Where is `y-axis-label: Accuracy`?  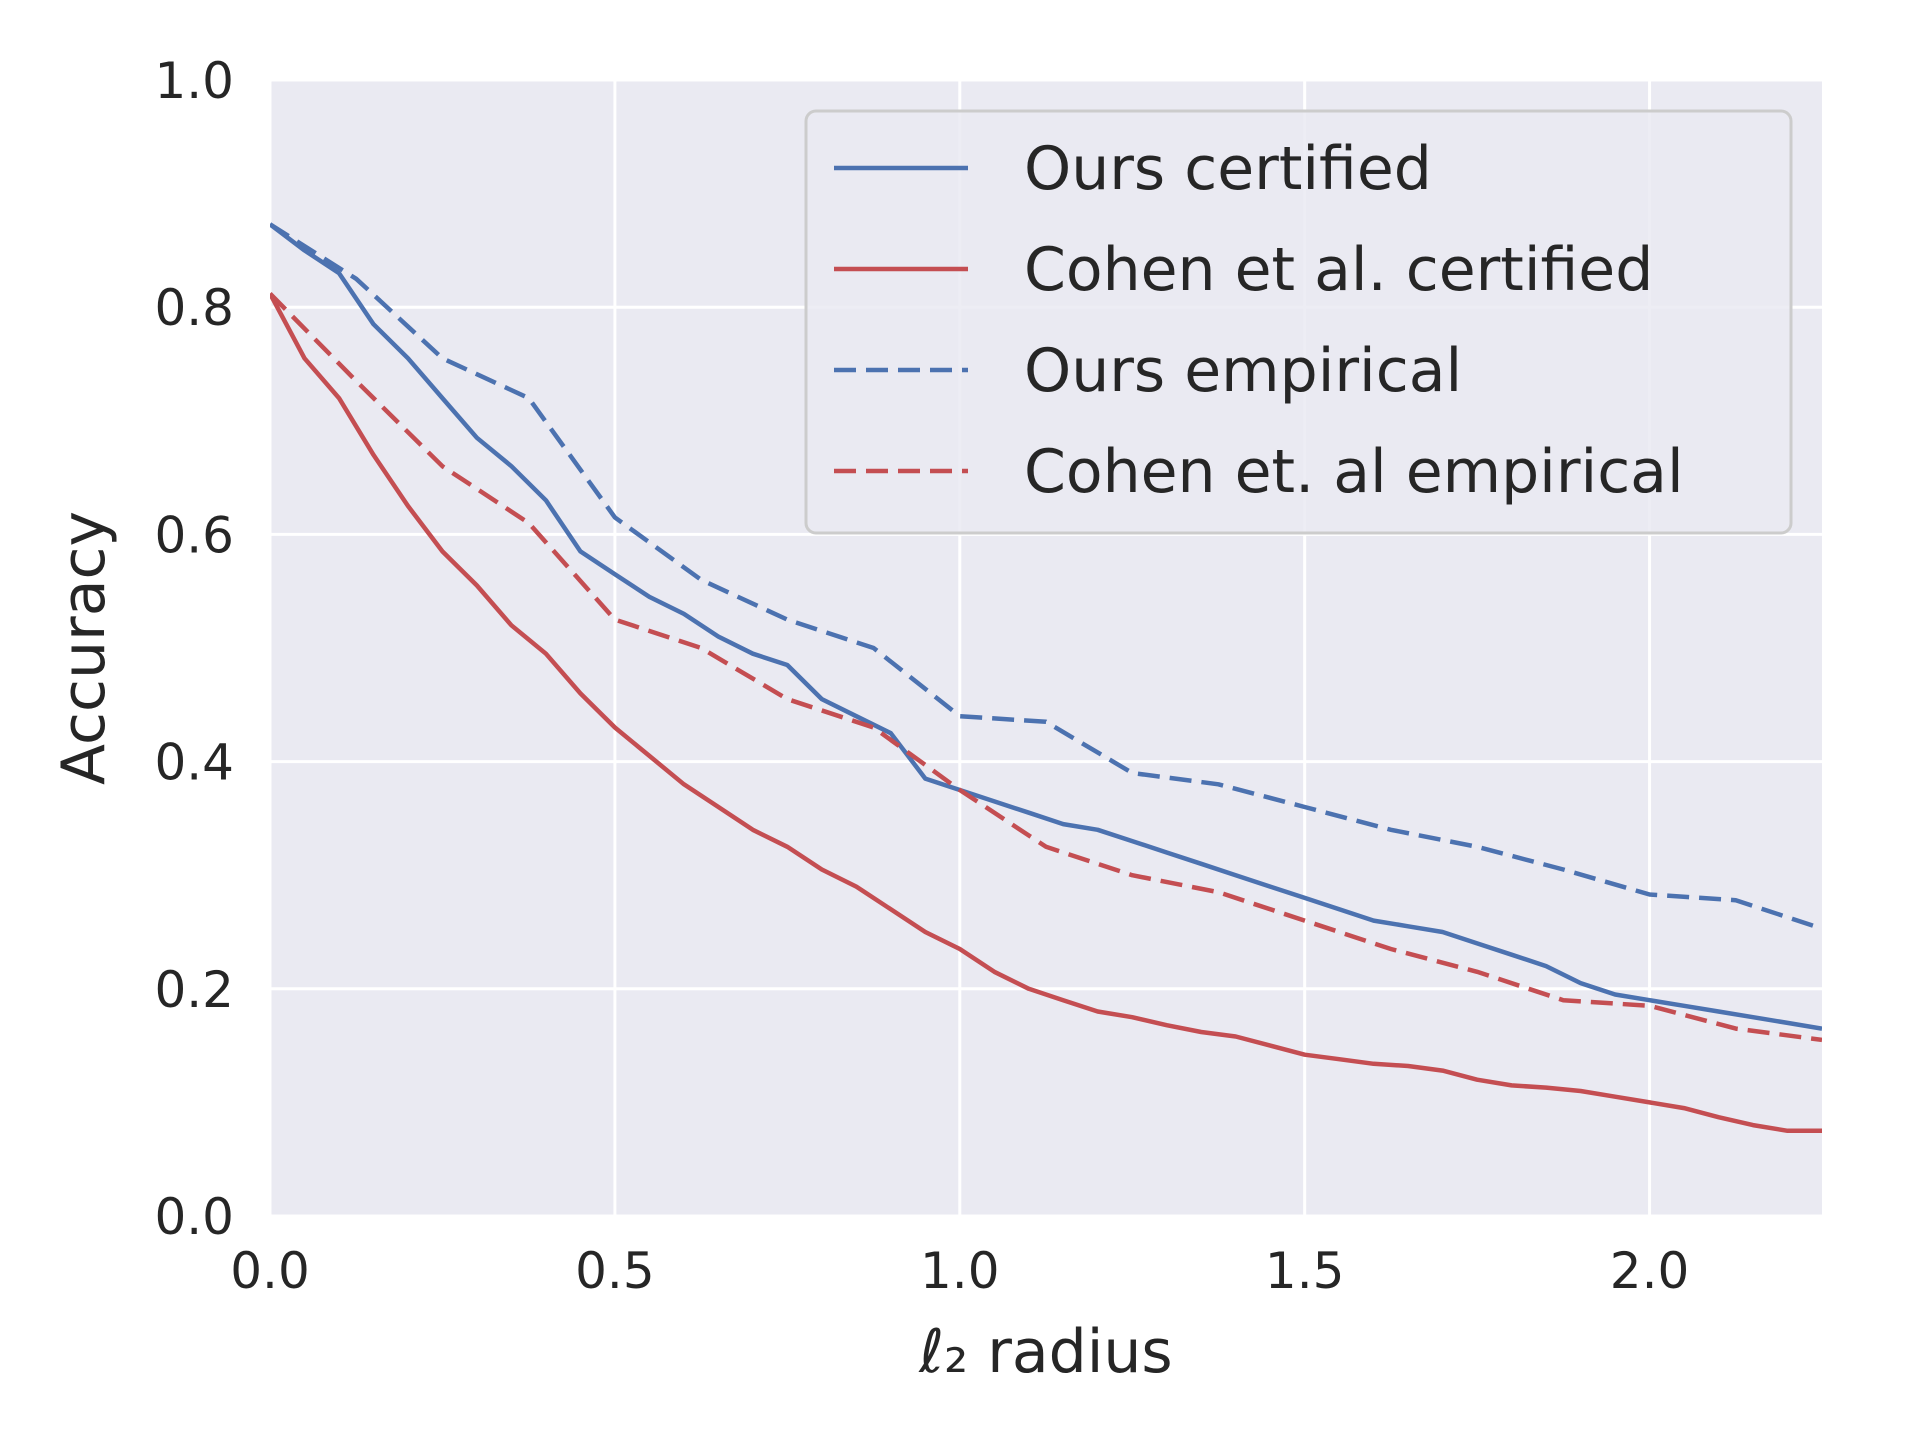
y-axis-label: Accuracy is located at coordinates (84, 648).